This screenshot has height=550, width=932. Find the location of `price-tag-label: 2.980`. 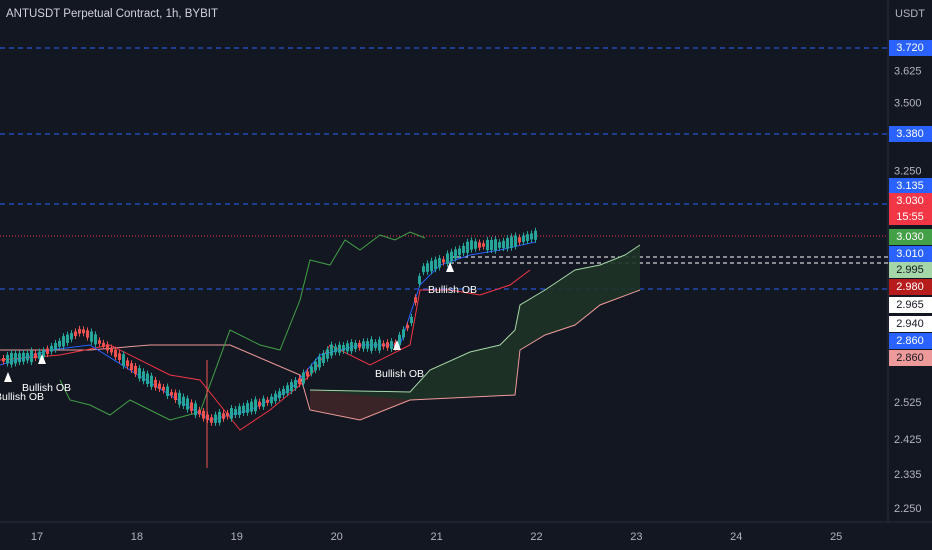

price-tag-label: 2.980 is located at coordinates (910, 287).